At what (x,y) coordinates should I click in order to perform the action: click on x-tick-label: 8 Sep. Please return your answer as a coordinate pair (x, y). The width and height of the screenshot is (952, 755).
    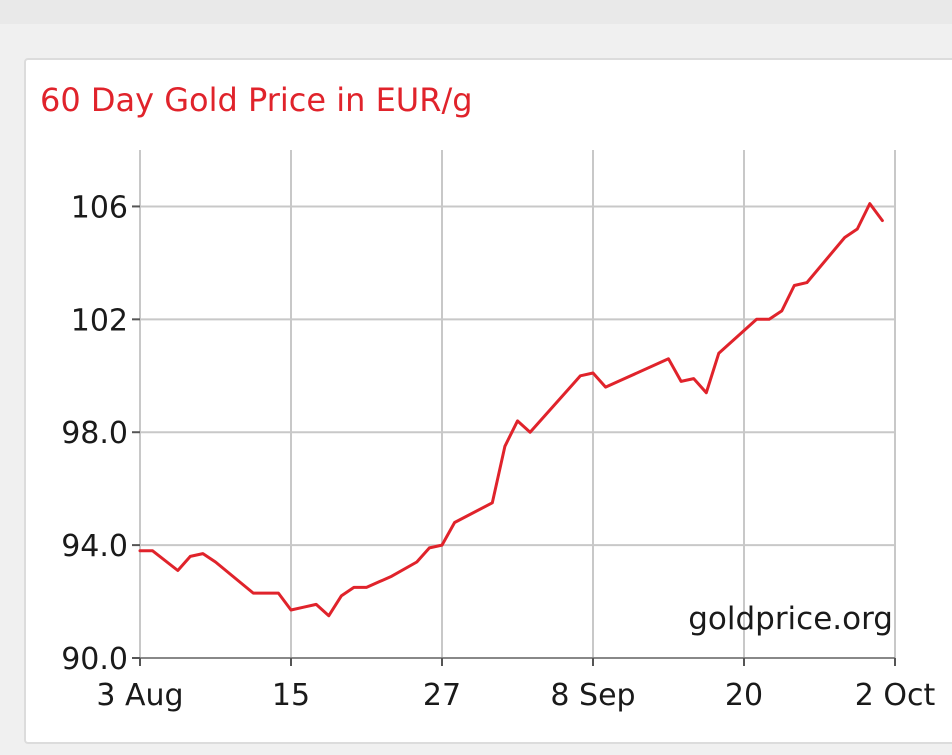
    Looking at the image, I should click on (592, 695).